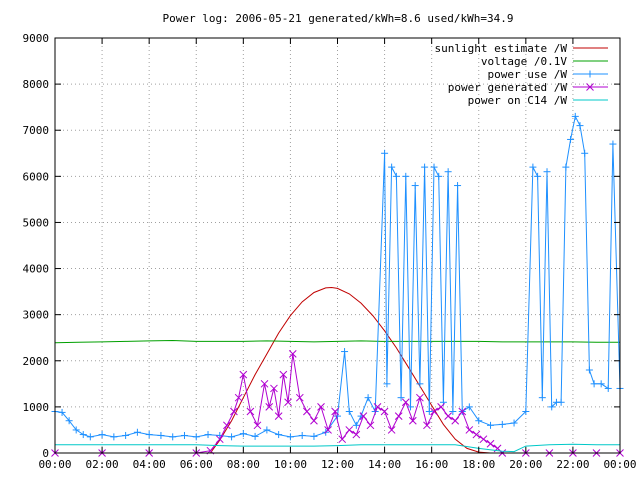 Image resolution: width=640 pixels, height=480 pixels. Describe the element at coordinates (102, 464) in the screenshot. I see `x-tick-label: 02:00` at that location.